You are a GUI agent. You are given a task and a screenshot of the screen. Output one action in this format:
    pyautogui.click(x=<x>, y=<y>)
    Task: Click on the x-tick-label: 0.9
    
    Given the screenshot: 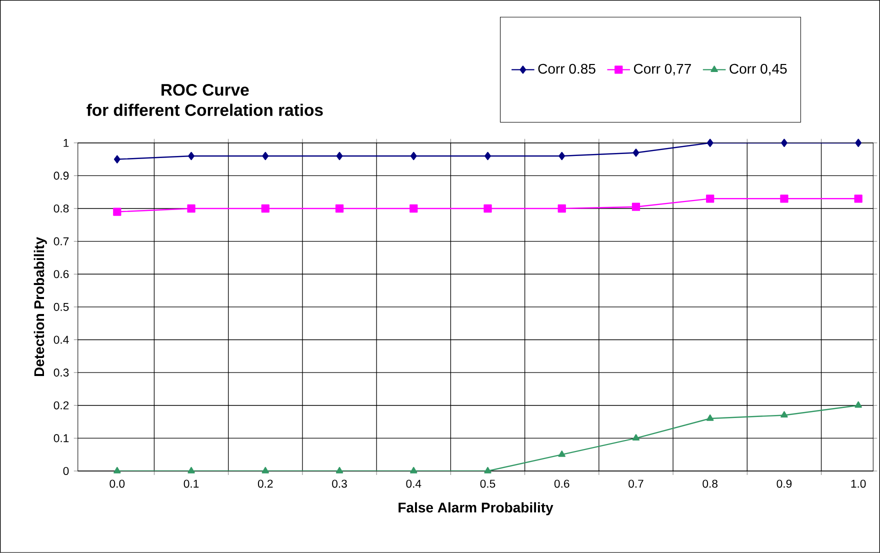 What is the action you would take?
    pyautogui.click(x=784, y=484)
    